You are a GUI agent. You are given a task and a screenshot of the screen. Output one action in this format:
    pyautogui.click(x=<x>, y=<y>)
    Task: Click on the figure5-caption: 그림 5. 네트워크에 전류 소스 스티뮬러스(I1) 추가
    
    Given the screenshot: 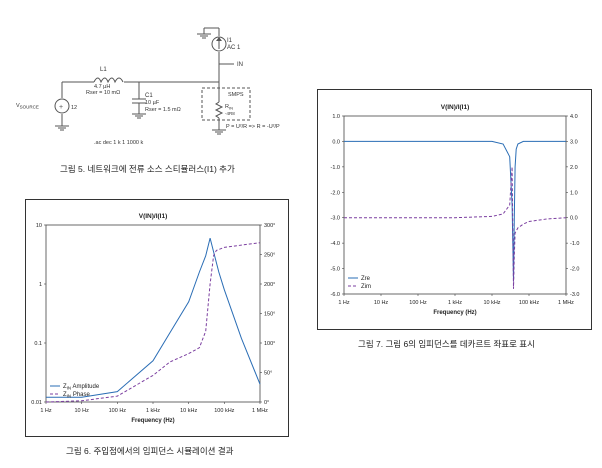 What is the action you would take?
    pyautogui.click(x=147, y=169)
    